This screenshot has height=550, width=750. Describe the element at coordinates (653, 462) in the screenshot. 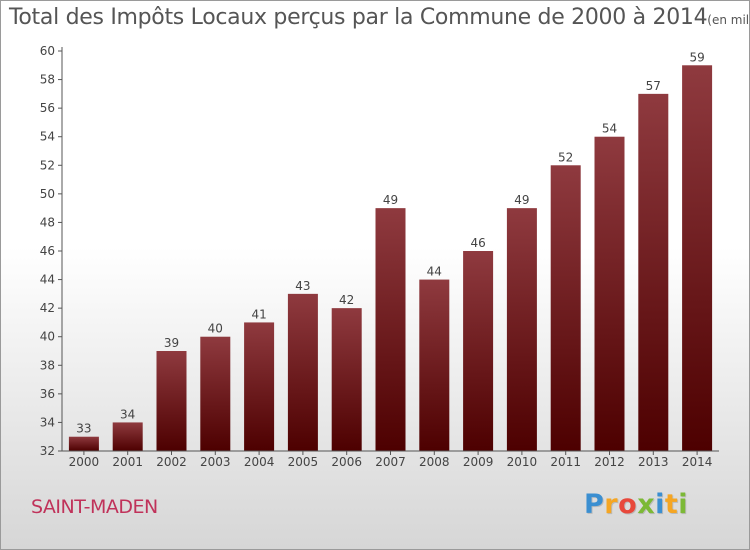

I see `x-tick-label: 2013` at that location.